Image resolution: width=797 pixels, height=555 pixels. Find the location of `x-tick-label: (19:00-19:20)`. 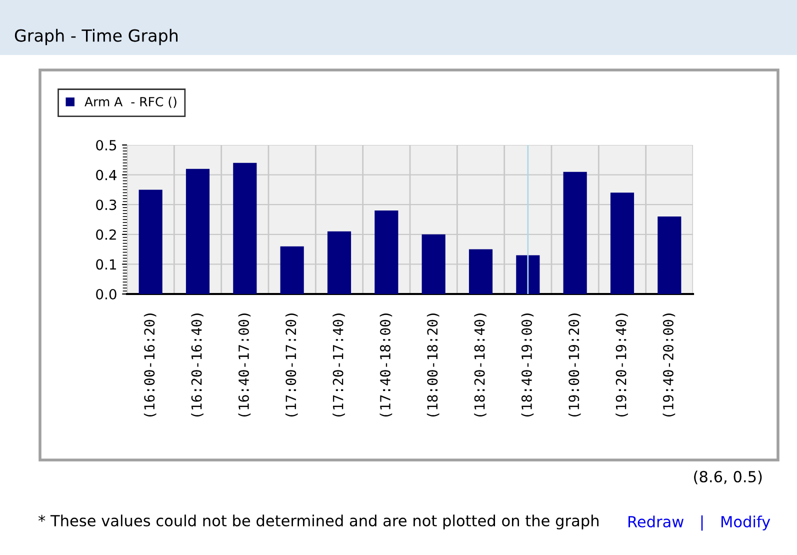

x-tick-label: (19:00-19:20) is located at coordinates (574, 365).